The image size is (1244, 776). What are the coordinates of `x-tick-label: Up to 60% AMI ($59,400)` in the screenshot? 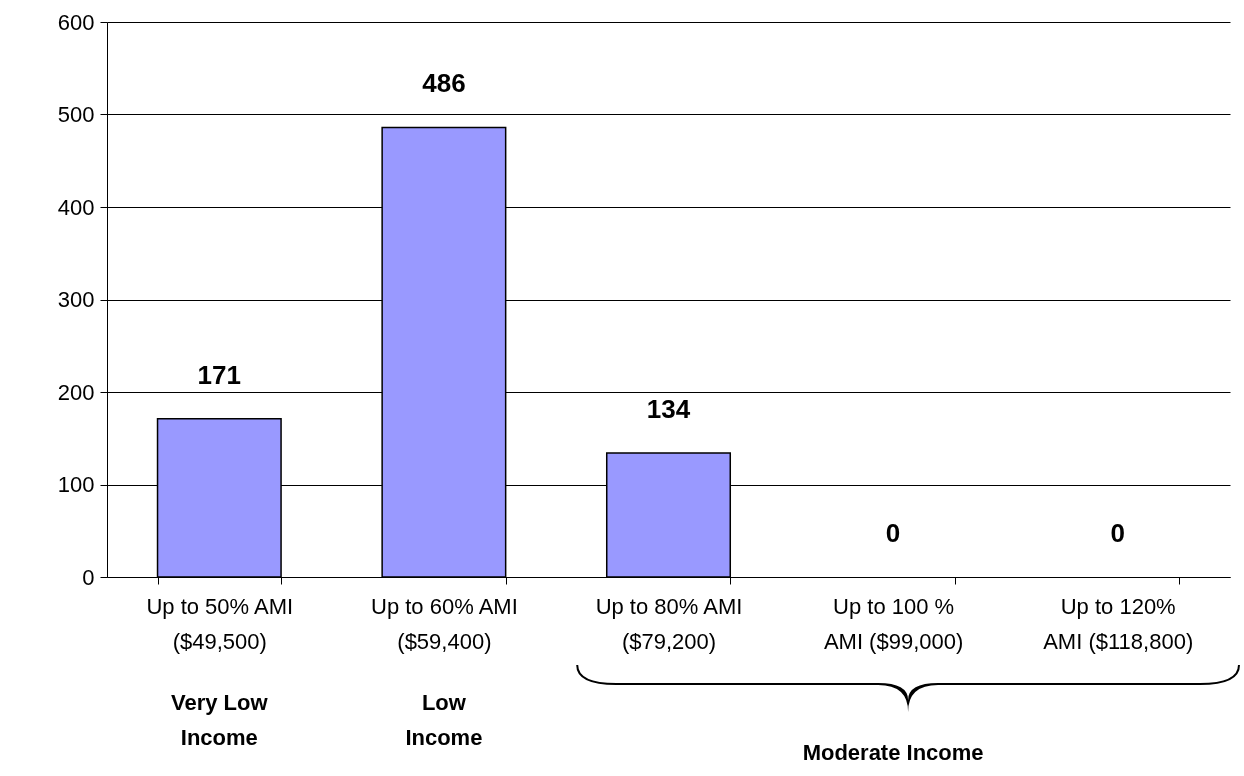 It's located at (444, 623).